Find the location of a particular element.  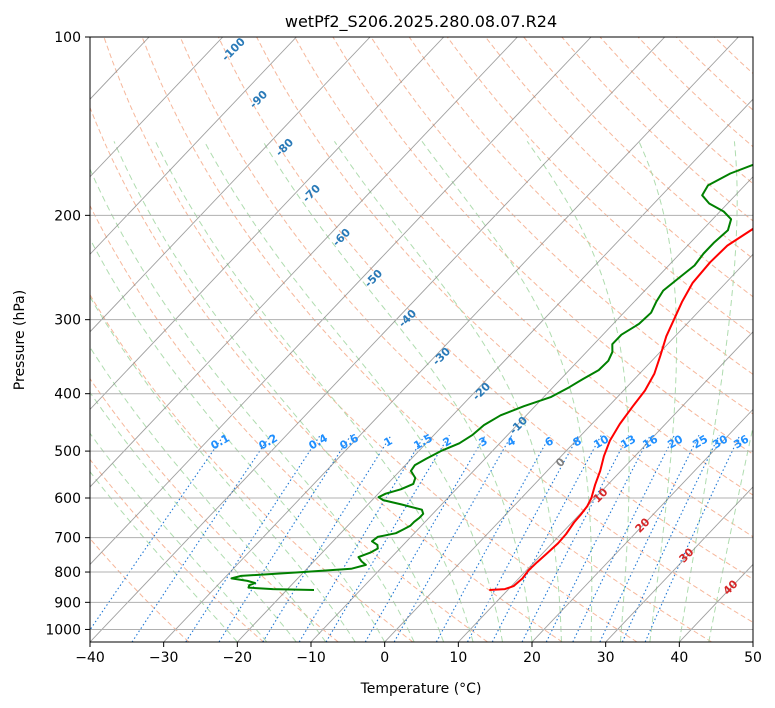

x-tick-label: −30 is located at coordinates (164, 658).